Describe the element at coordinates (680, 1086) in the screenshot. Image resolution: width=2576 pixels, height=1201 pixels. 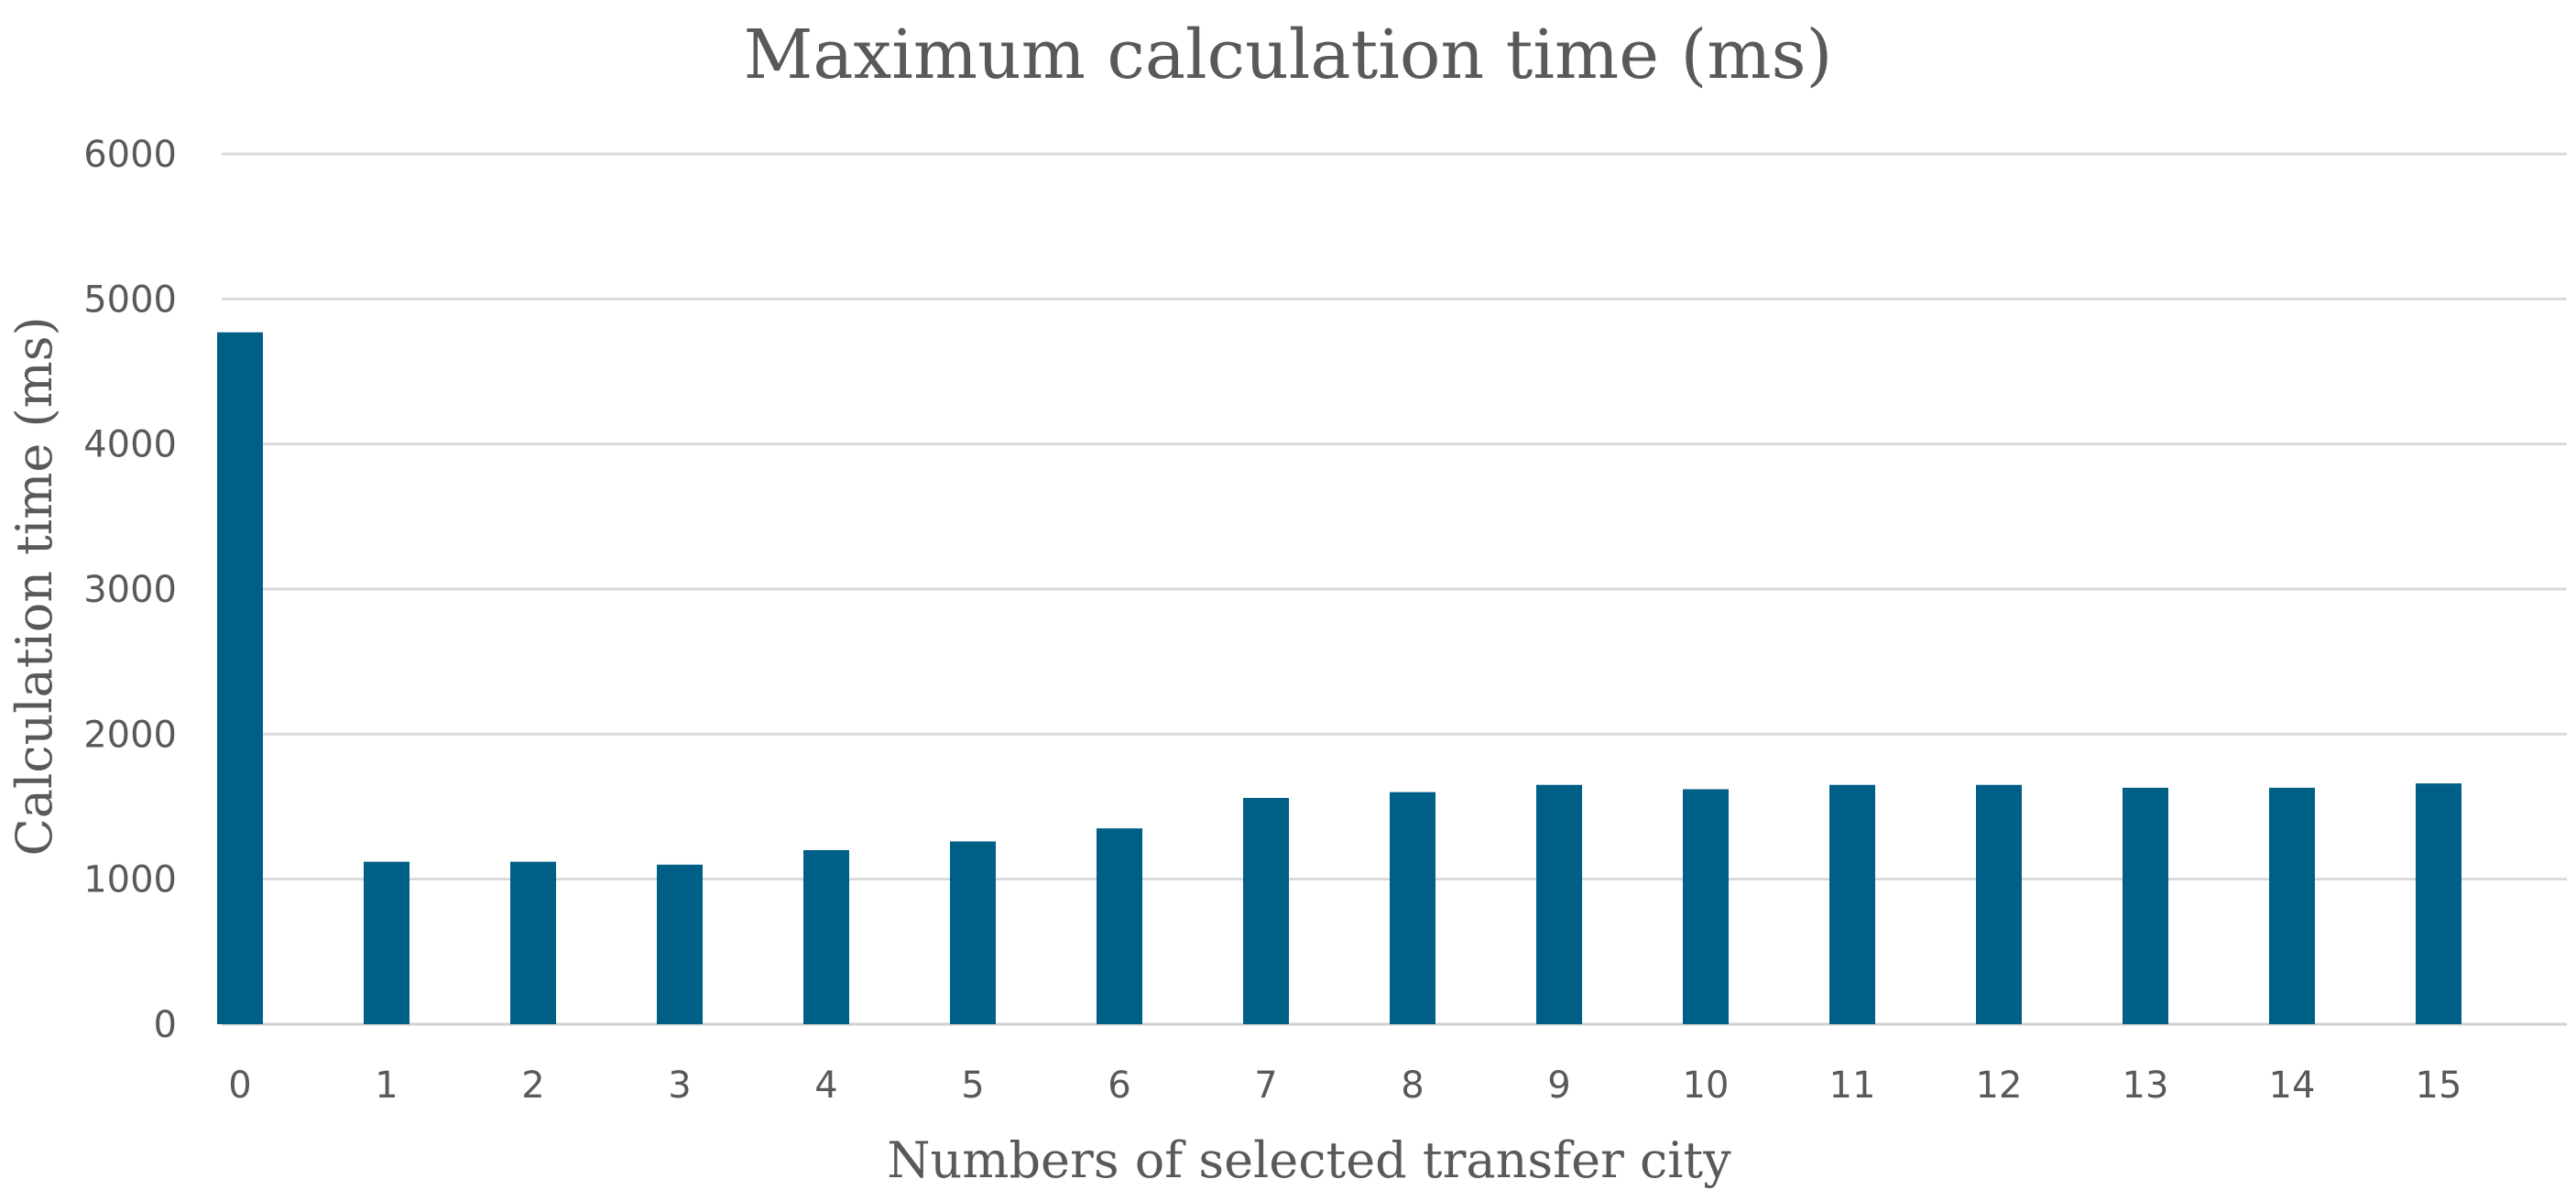
I see `x-tick-label: 3` at that location.